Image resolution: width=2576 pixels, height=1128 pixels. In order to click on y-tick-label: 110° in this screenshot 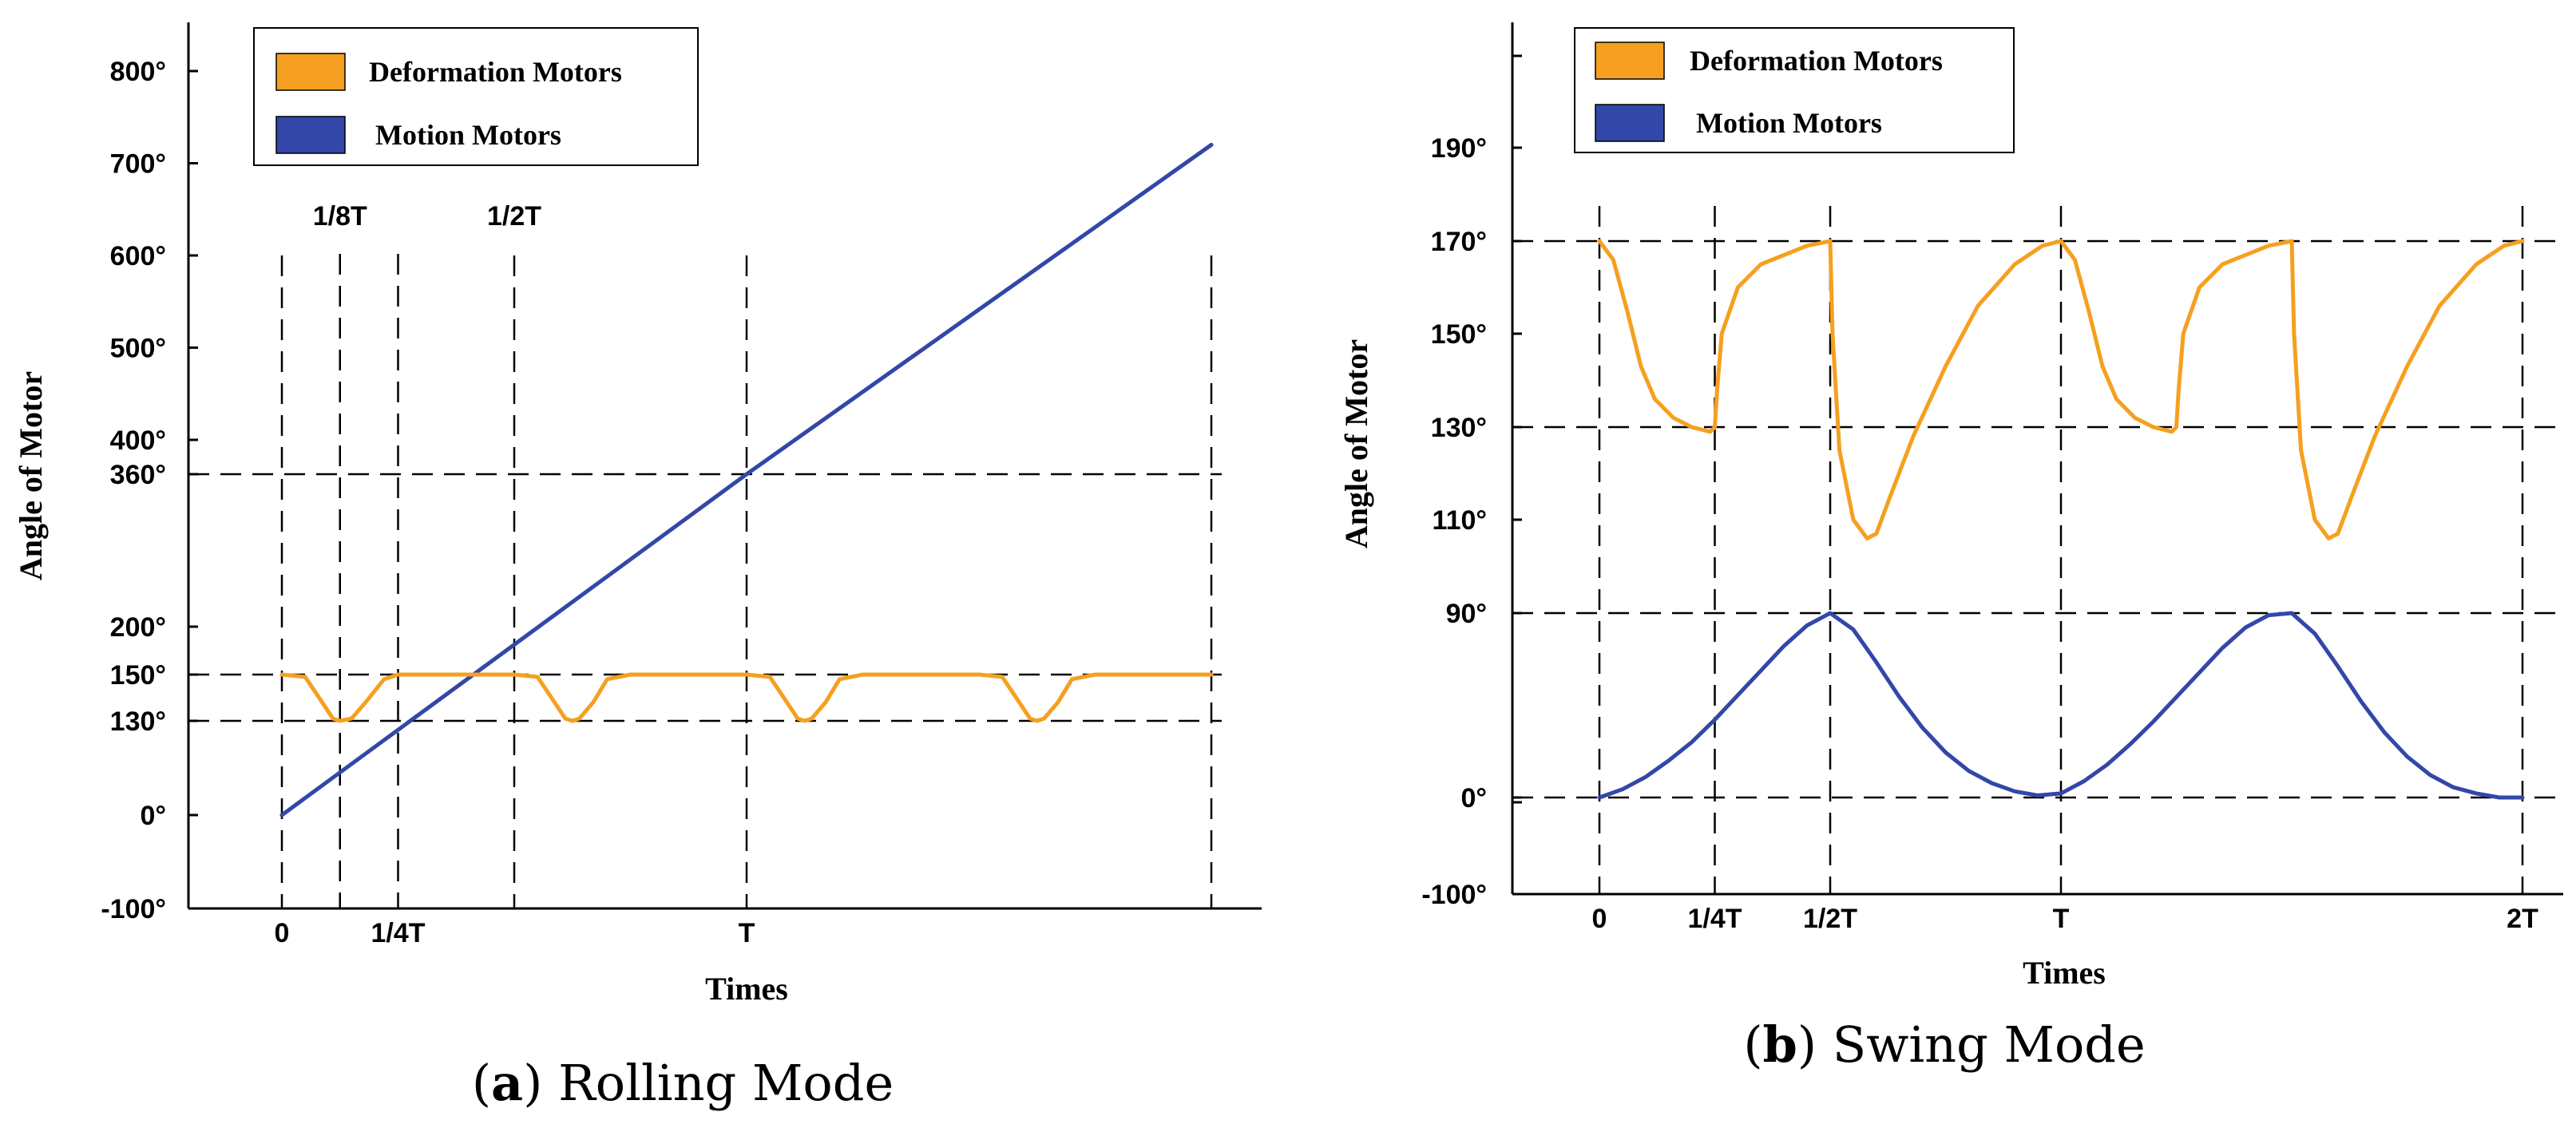, I will do `click(1460, 521)`.